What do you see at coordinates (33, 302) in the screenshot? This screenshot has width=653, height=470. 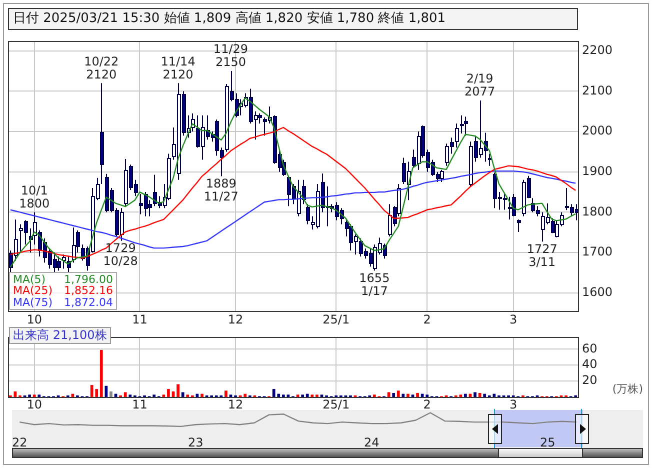 I see `text: MA(75)` at bounding box center [33, 302].